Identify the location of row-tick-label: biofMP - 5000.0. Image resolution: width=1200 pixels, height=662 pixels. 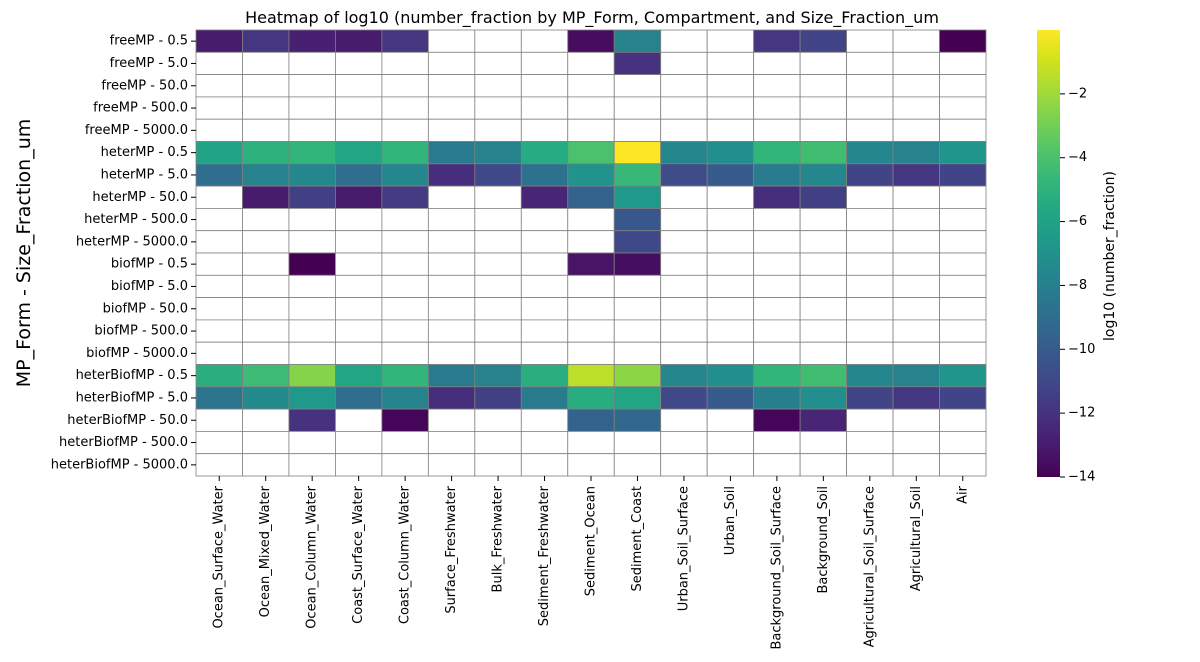
(137, 353).